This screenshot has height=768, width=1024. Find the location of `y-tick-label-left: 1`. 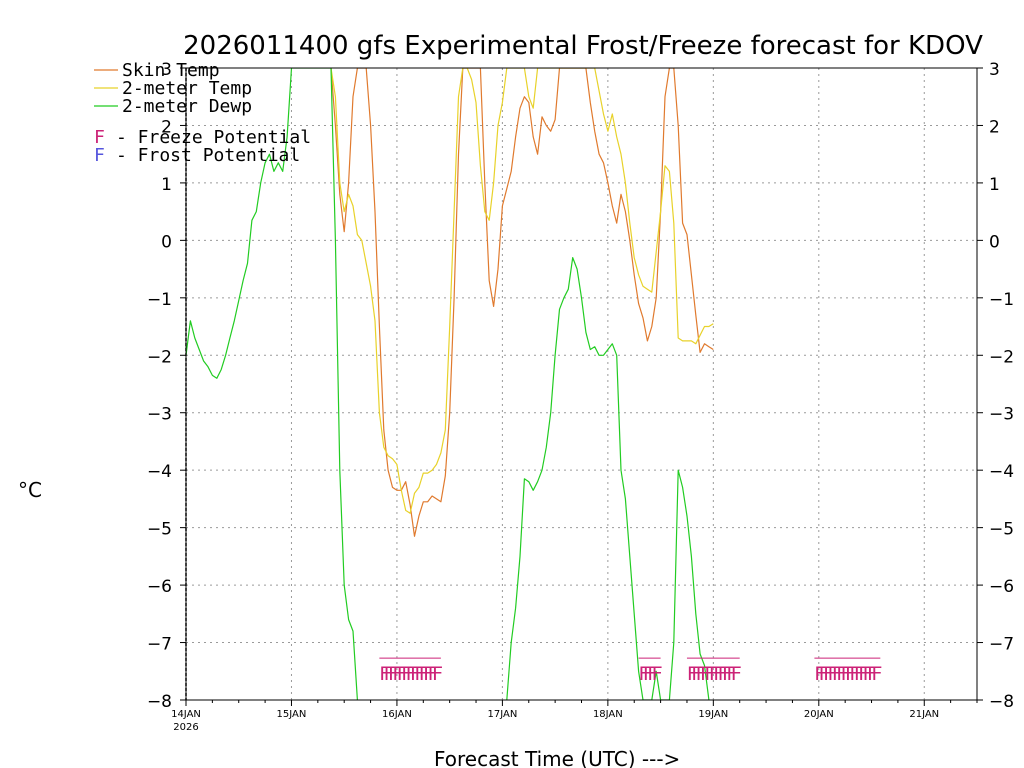

y-tick-label-left: 1 is located at coordinates (166, 185).